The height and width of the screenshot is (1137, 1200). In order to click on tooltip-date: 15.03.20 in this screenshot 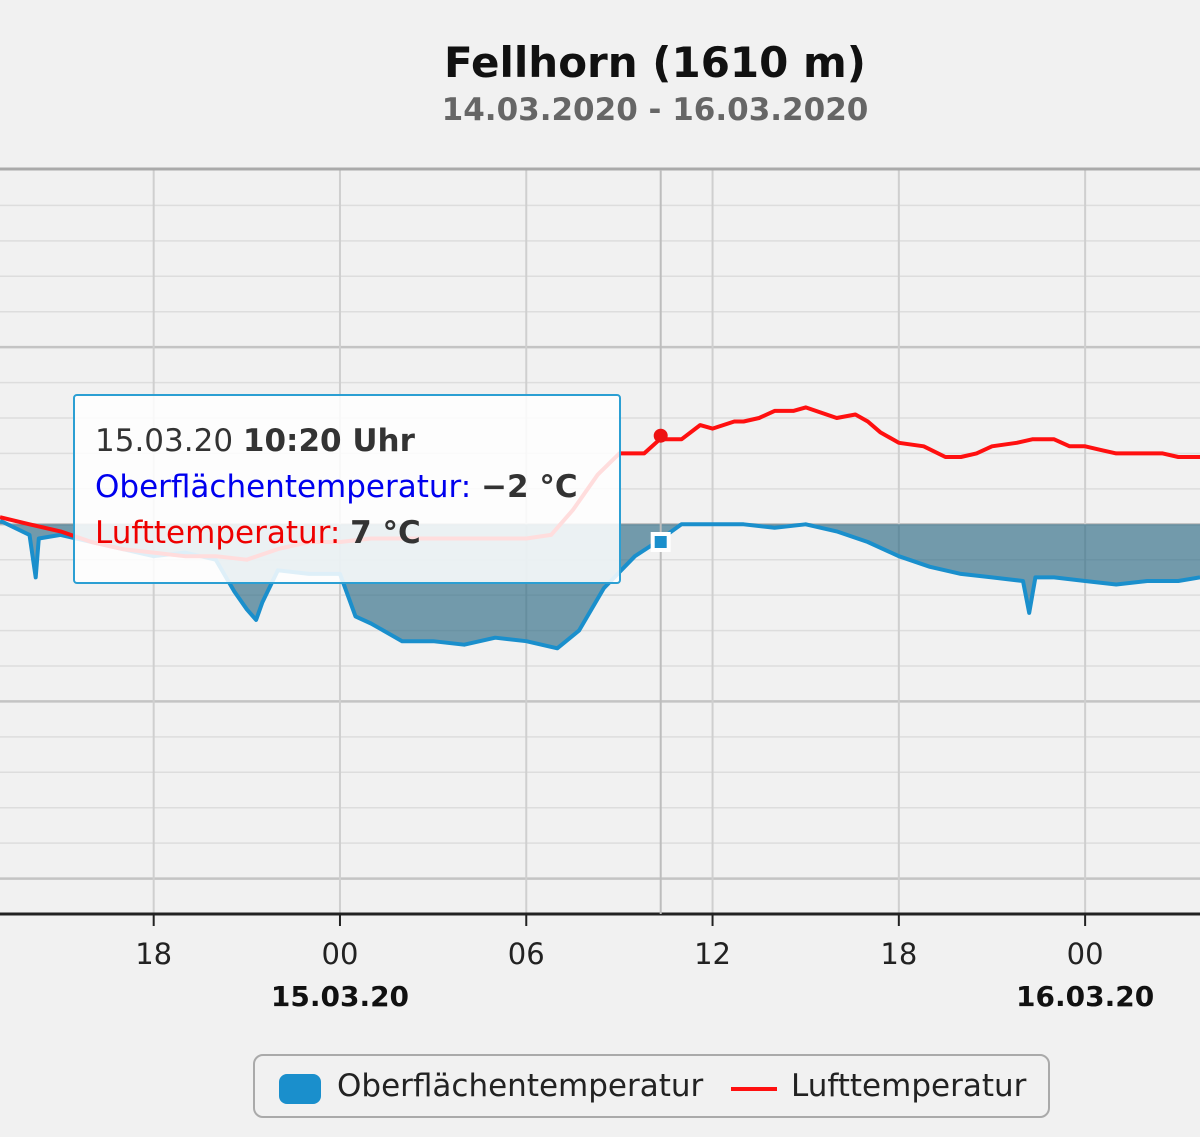, I will do `click(164, 441)`.